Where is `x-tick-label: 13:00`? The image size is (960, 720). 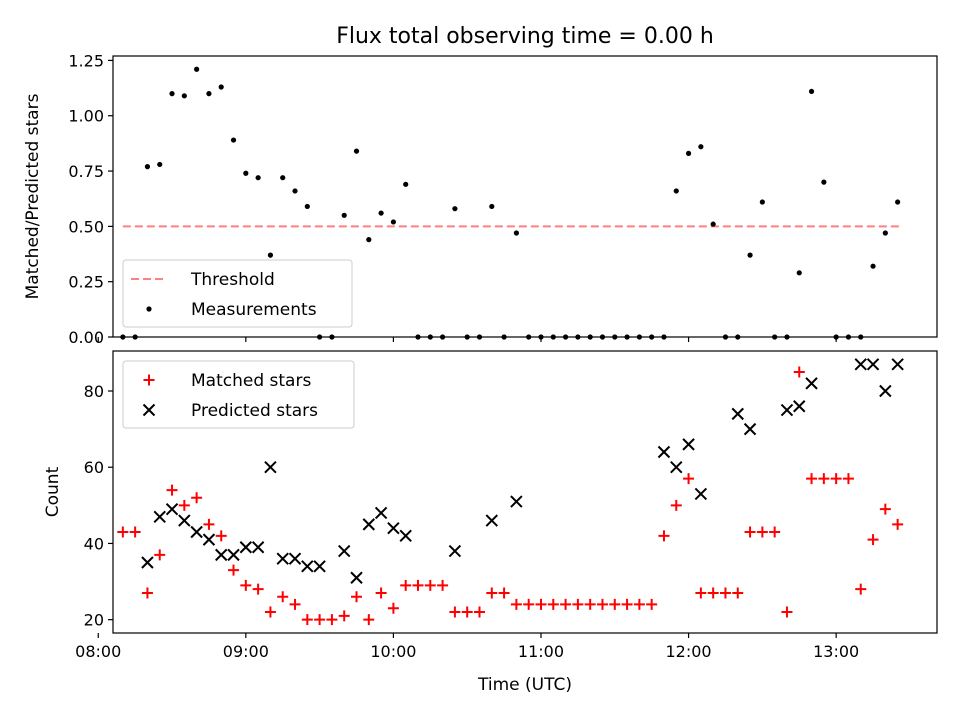
x-tick-label: 13:00 is located at coordinates (836, 651).